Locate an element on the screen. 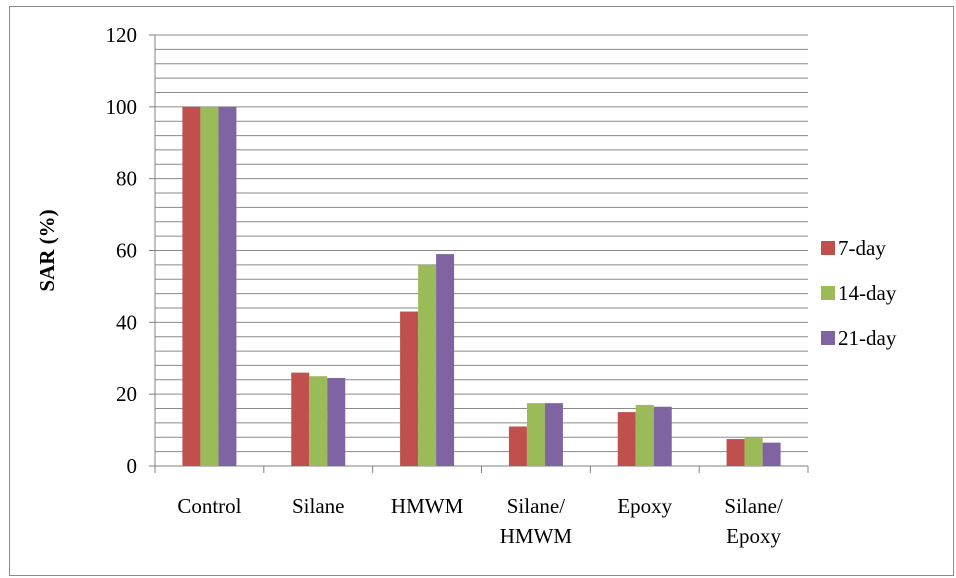  y-tick-label: 80 is located at coordinates (126, 179).